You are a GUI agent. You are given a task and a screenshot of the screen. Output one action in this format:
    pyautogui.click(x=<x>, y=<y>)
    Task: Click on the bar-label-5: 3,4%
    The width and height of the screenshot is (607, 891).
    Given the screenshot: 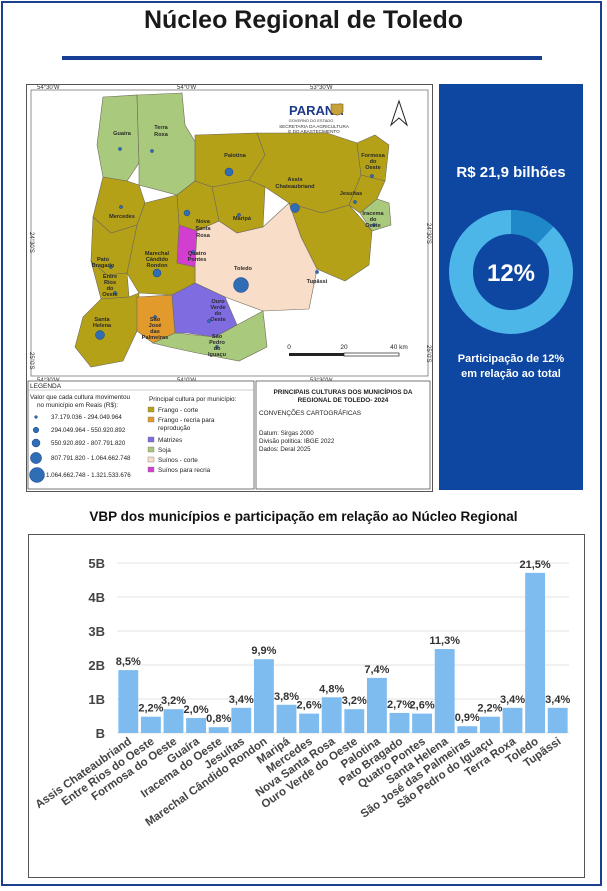 What is the action you would take?
    pyautogui.click(x=241, y=700)
    